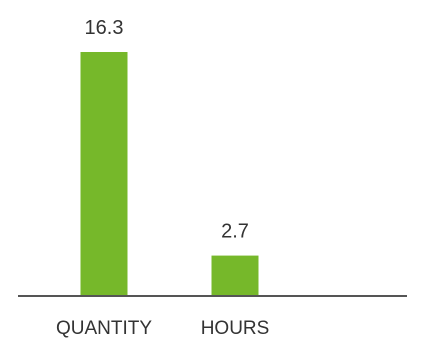  What do you see at coordinates (104, 328) in the screenshot?
I see `x-tick-label-quantity: QUANTITY` at bounding box center [104, 328].